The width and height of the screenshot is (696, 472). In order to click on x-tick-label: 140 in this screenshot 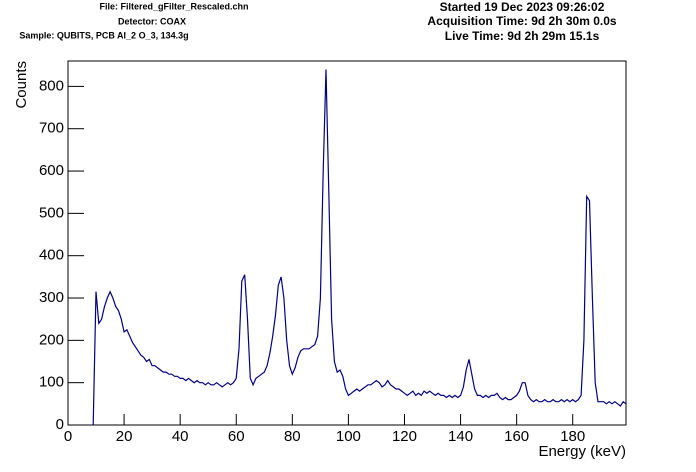, I will do `click(460, 436)`.